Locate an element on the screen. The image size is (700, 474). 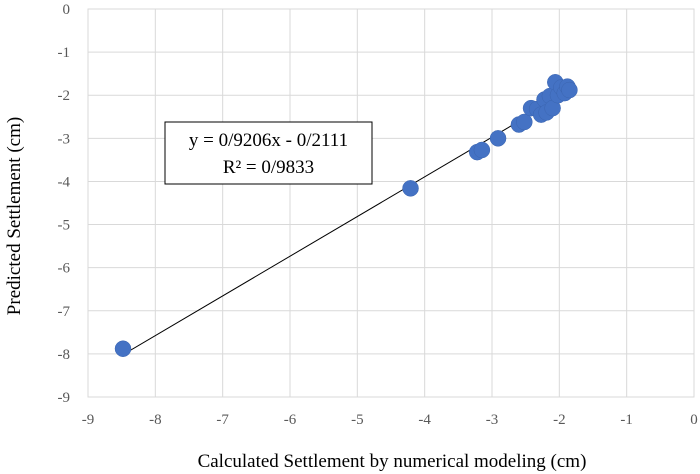
x-tick-label: -4 is located at coordinates (424, 420).